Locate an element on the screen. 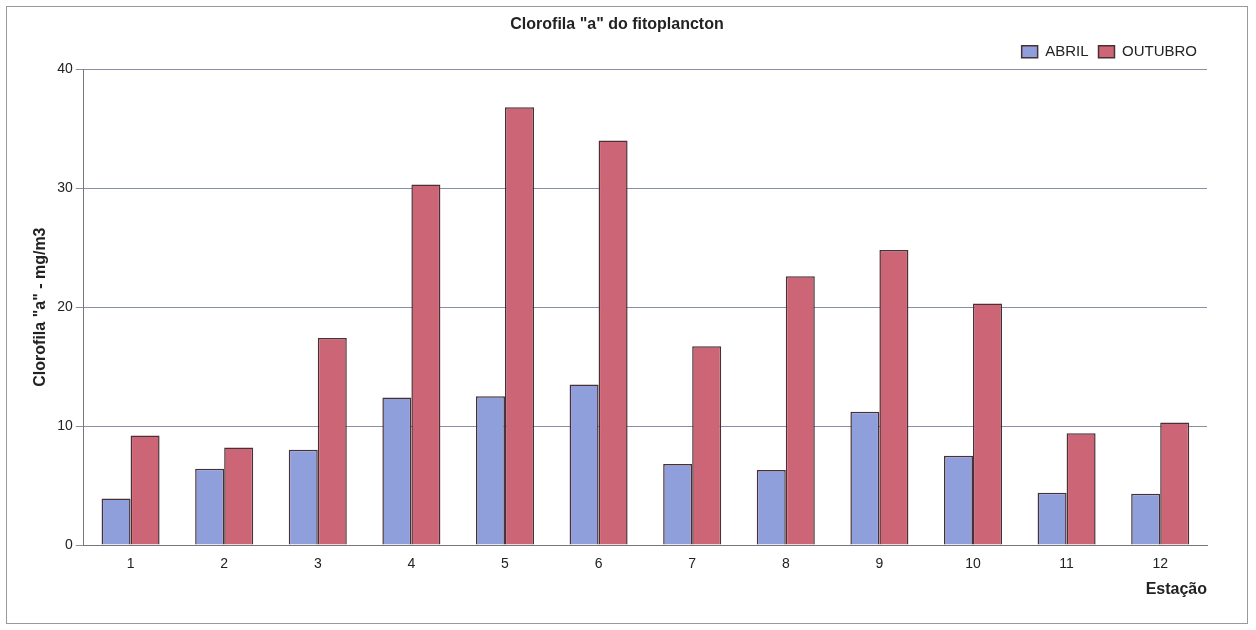  x-tick-label: 6 is located at coordinates (598, 563).